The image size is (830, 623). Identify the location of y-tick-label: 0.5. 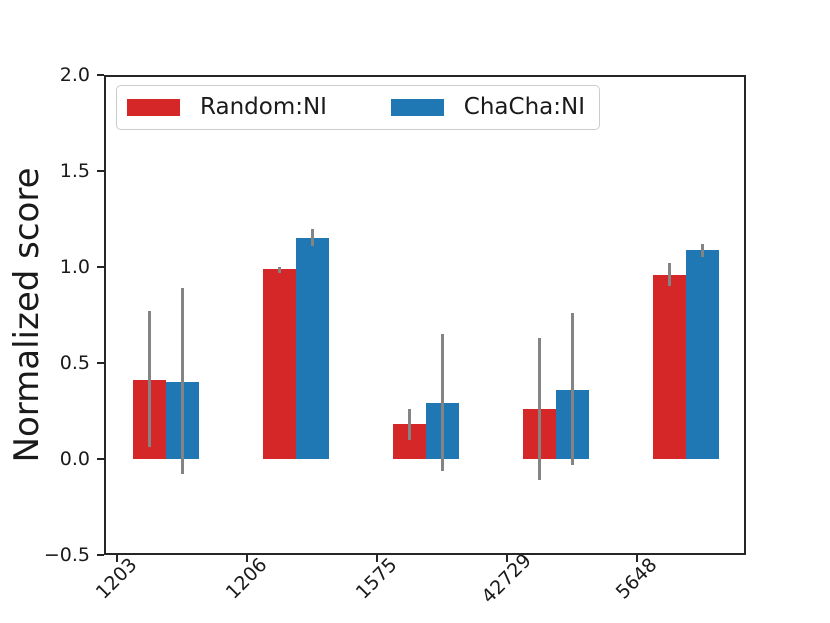
(74, 363).